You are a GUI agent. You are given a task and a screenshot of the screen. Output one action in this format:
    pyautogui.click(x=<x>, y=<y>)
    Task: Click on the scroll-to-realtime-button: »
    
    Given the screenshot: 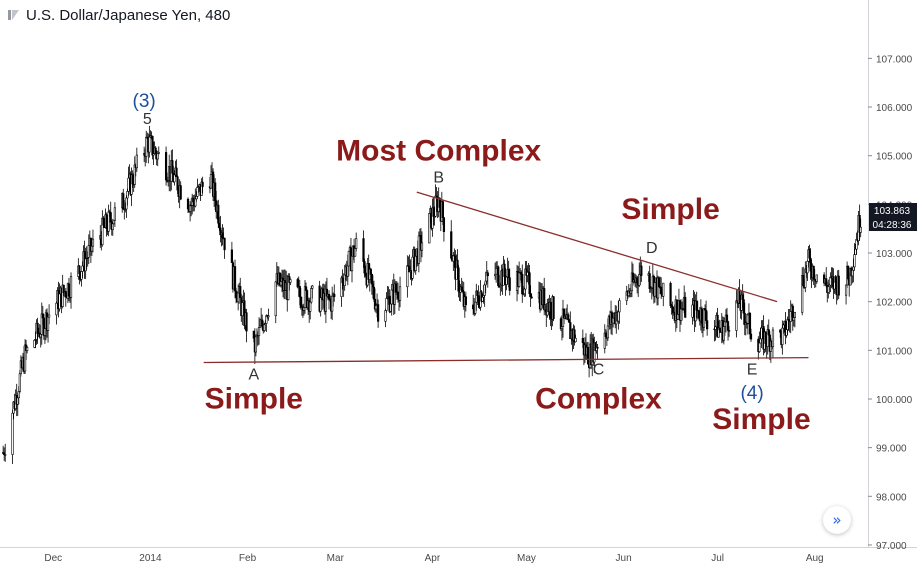 What is the action you would take?
    pyautogui.click(x=837, y=520)
    